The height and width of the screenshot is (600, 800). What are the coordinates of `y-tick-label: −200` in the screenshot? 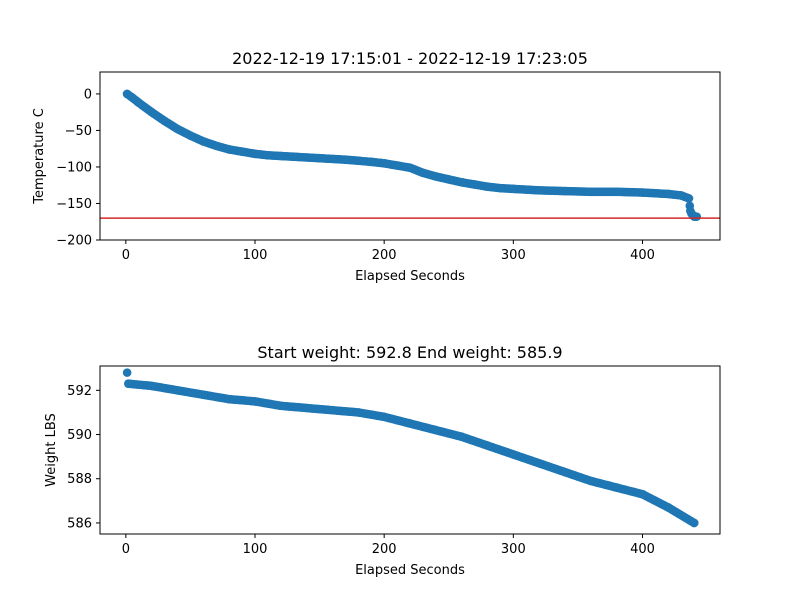 It's located at (74, 241).